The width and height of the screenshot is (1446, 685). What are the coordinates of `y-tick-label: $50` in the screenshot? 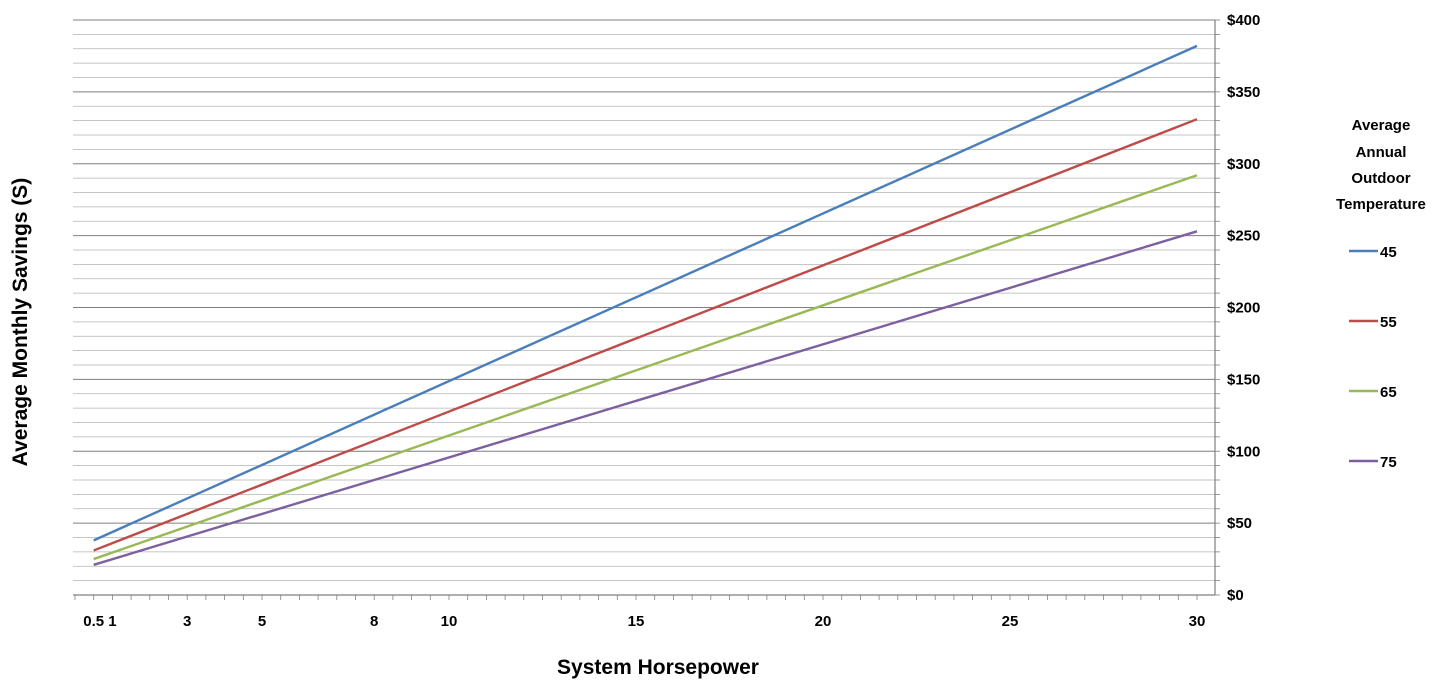 It's located at (1239, 523).